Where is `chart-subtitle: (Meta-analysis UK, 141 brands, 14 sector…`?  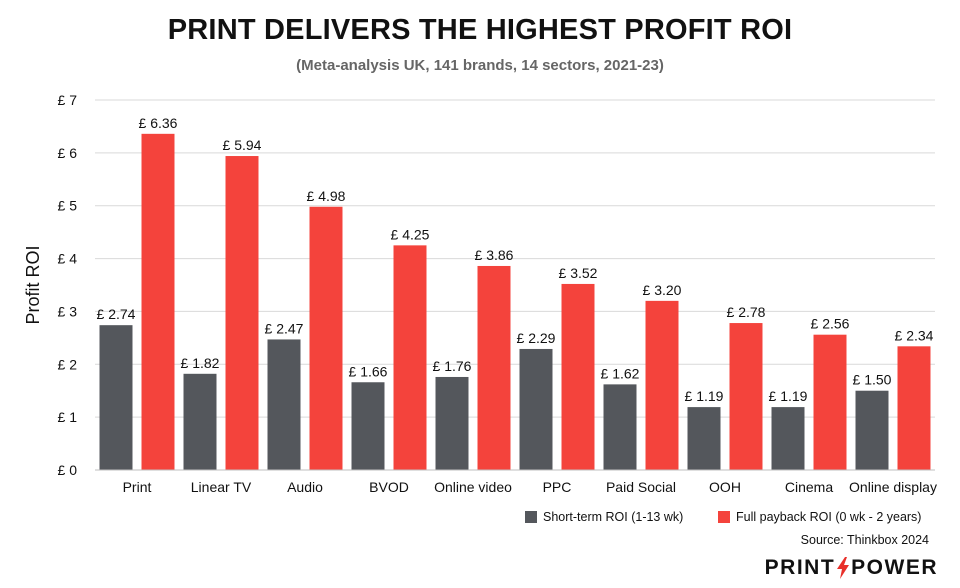 chart-subtitle: (Meta-analysis UK, 141 brands, 14 sector… is located at coordinates (480, 65).